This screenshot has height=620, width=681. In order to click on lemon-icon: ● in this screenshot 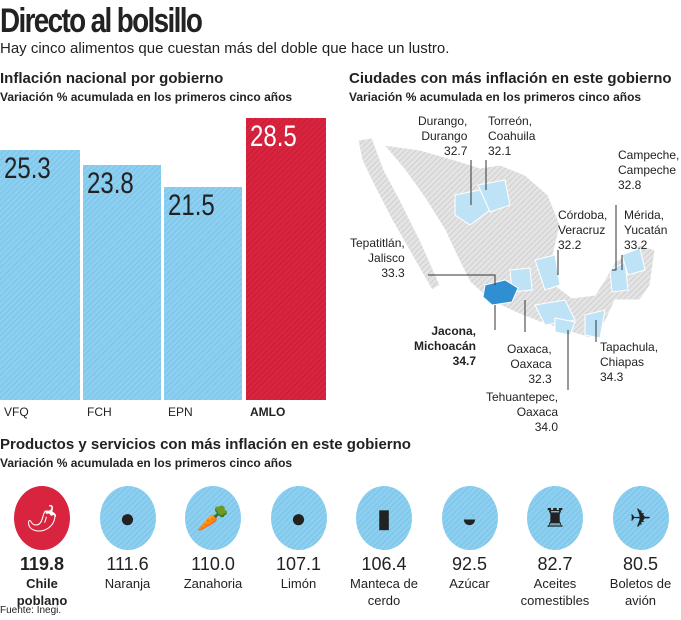, I will do `click(298, 518)`.